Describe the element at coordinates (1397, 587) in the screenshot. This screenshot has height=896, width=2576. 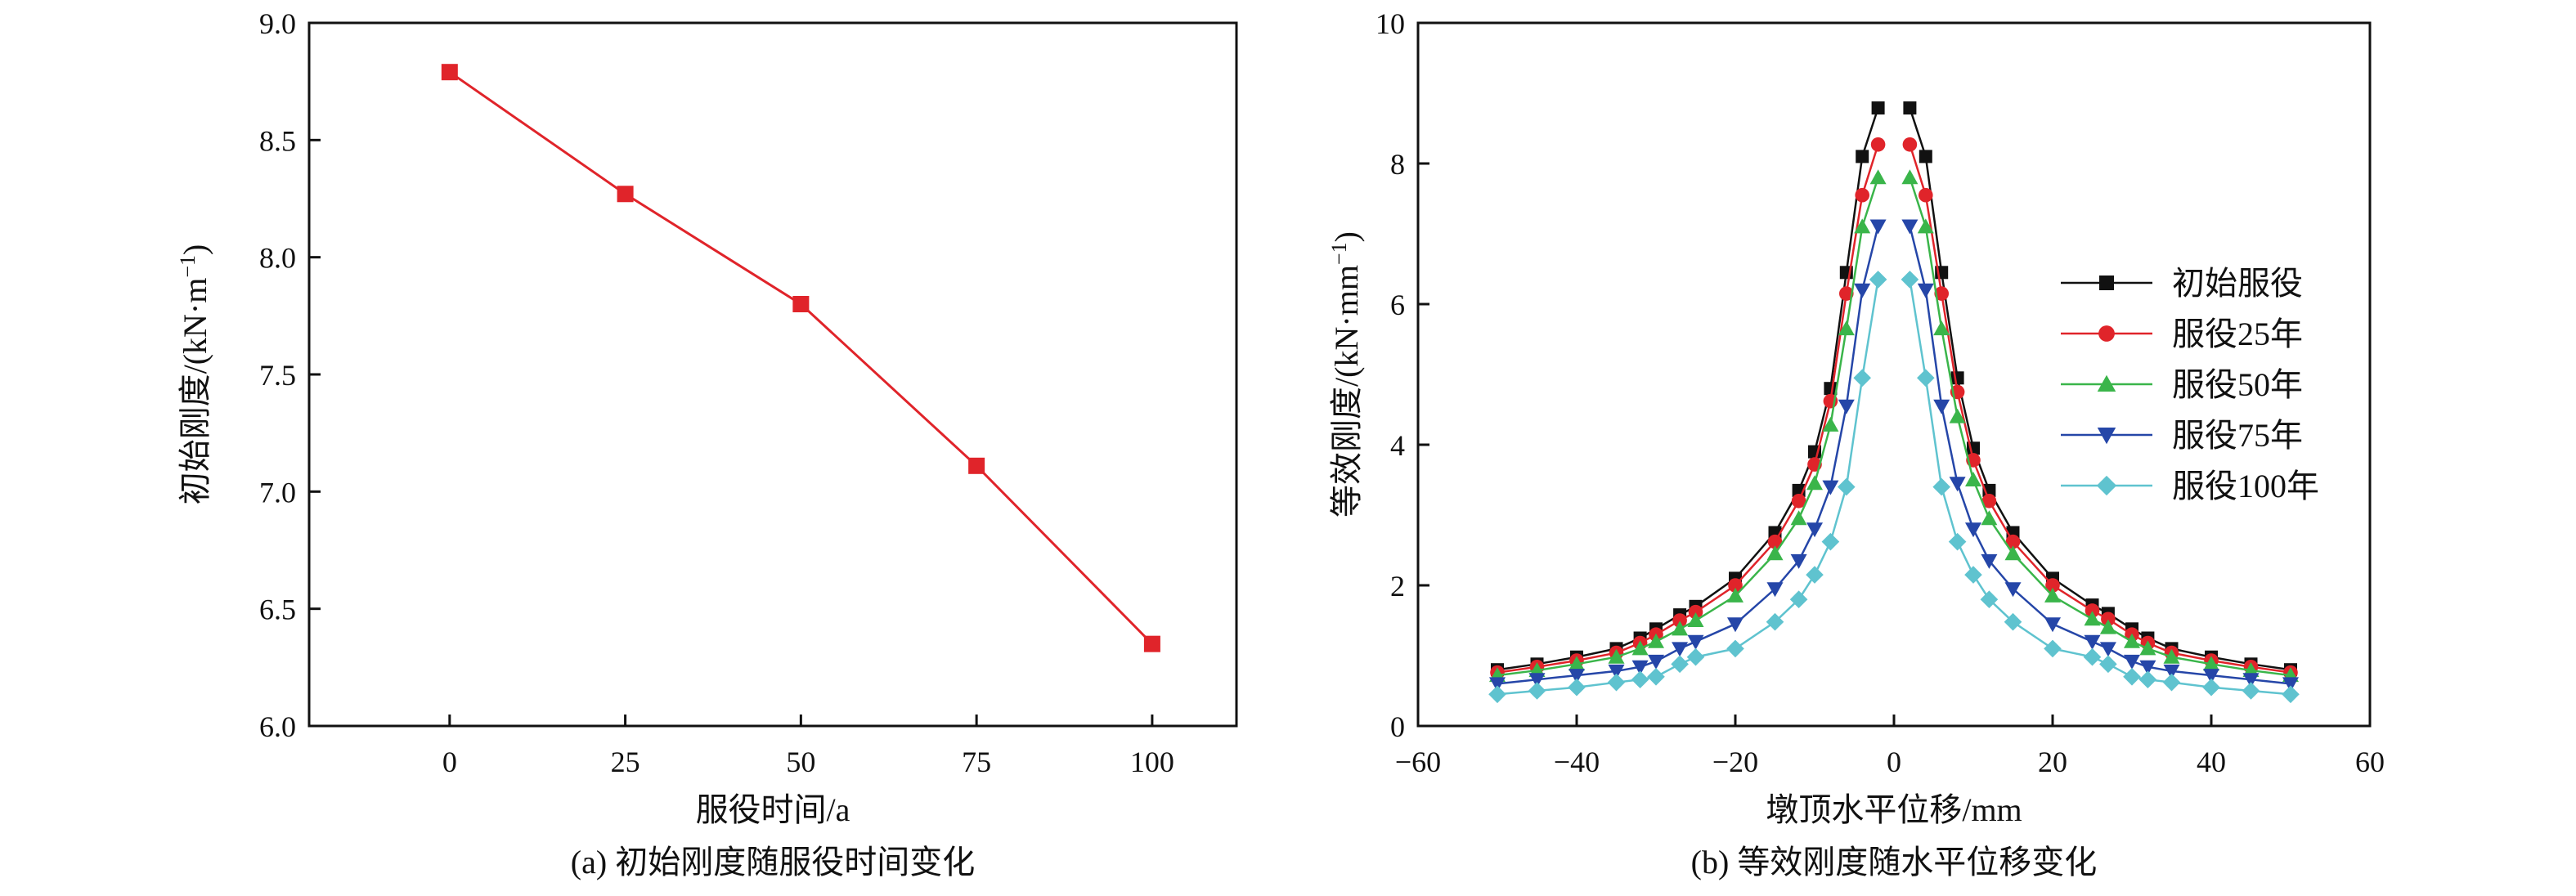
I see `y-tick-label: 2` at that location.